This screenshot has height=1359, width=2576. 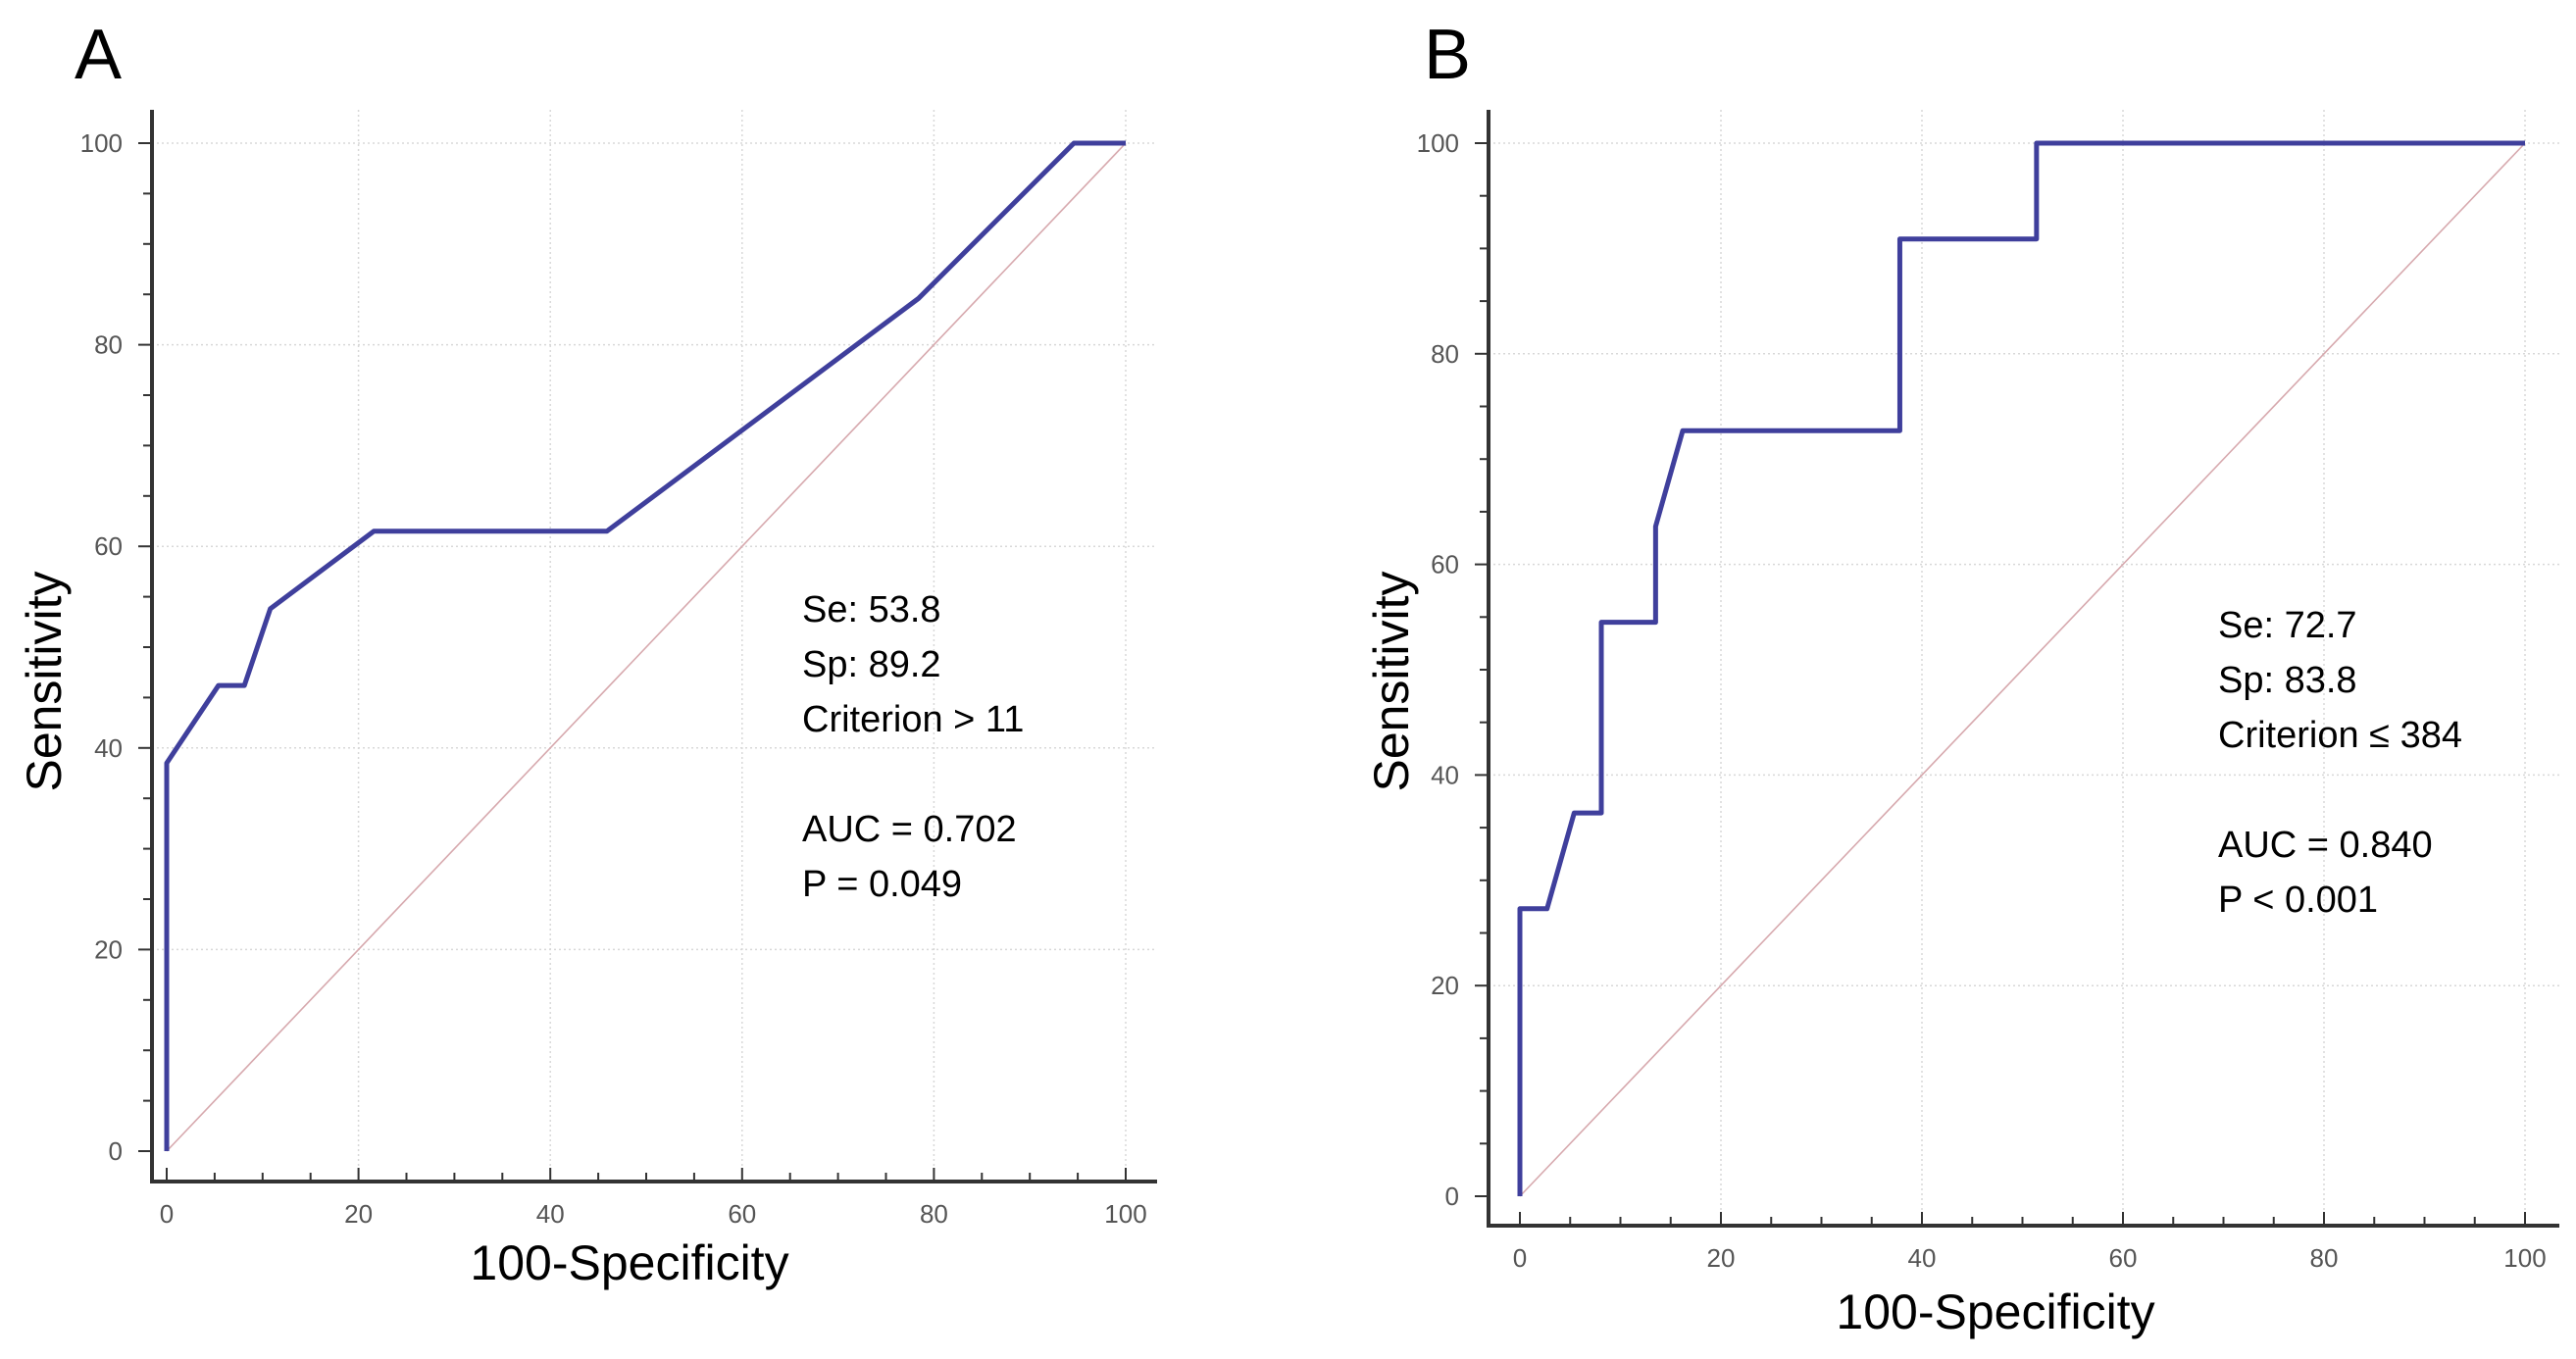 What do you see at coordinates (2287, 626) in the screenshot?
I see `panel-b-se: Se: 72.7` at bounding box center [2287, 626].